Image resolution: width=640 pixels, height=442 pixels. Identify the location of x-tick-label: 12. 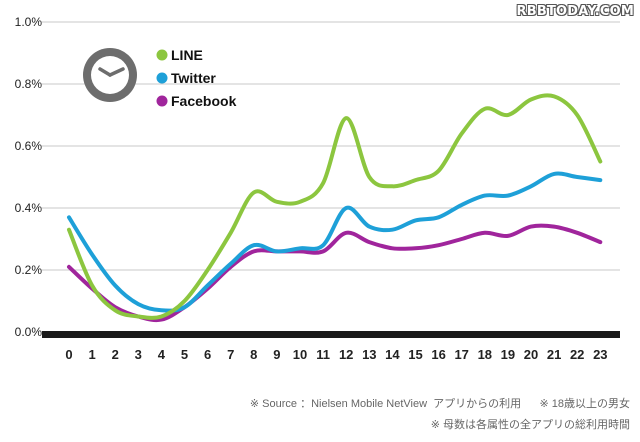
(346, 354).